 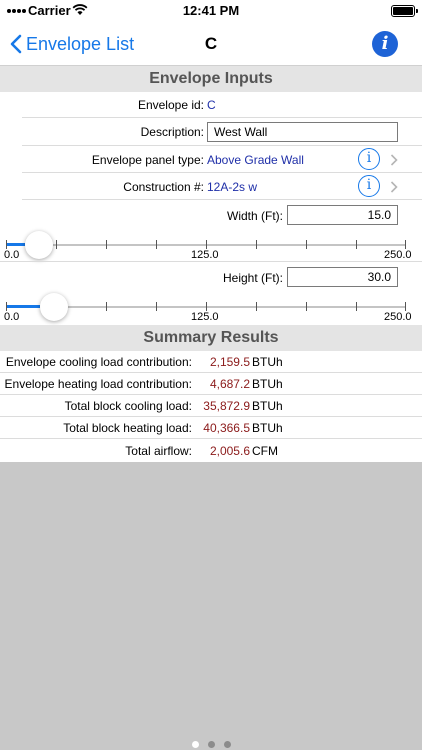 I want to click on result-value: 2,005.6, so click(x=229, y=451).